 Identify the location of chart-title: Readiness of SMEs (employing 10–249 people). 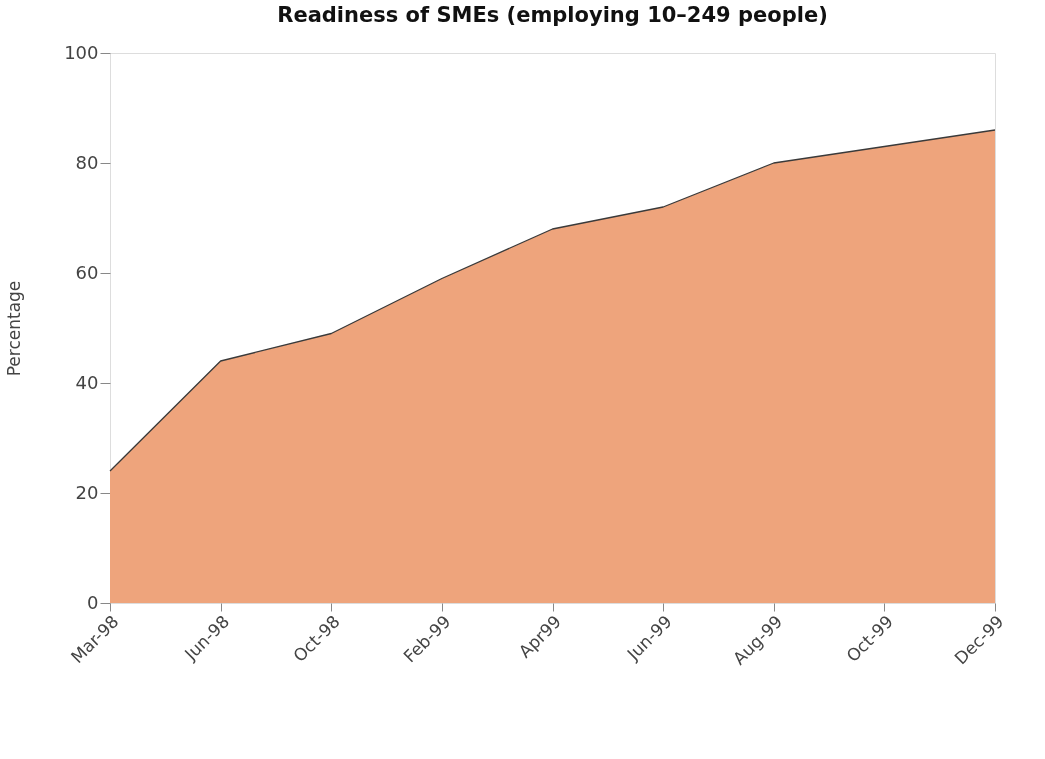
(552, 15).